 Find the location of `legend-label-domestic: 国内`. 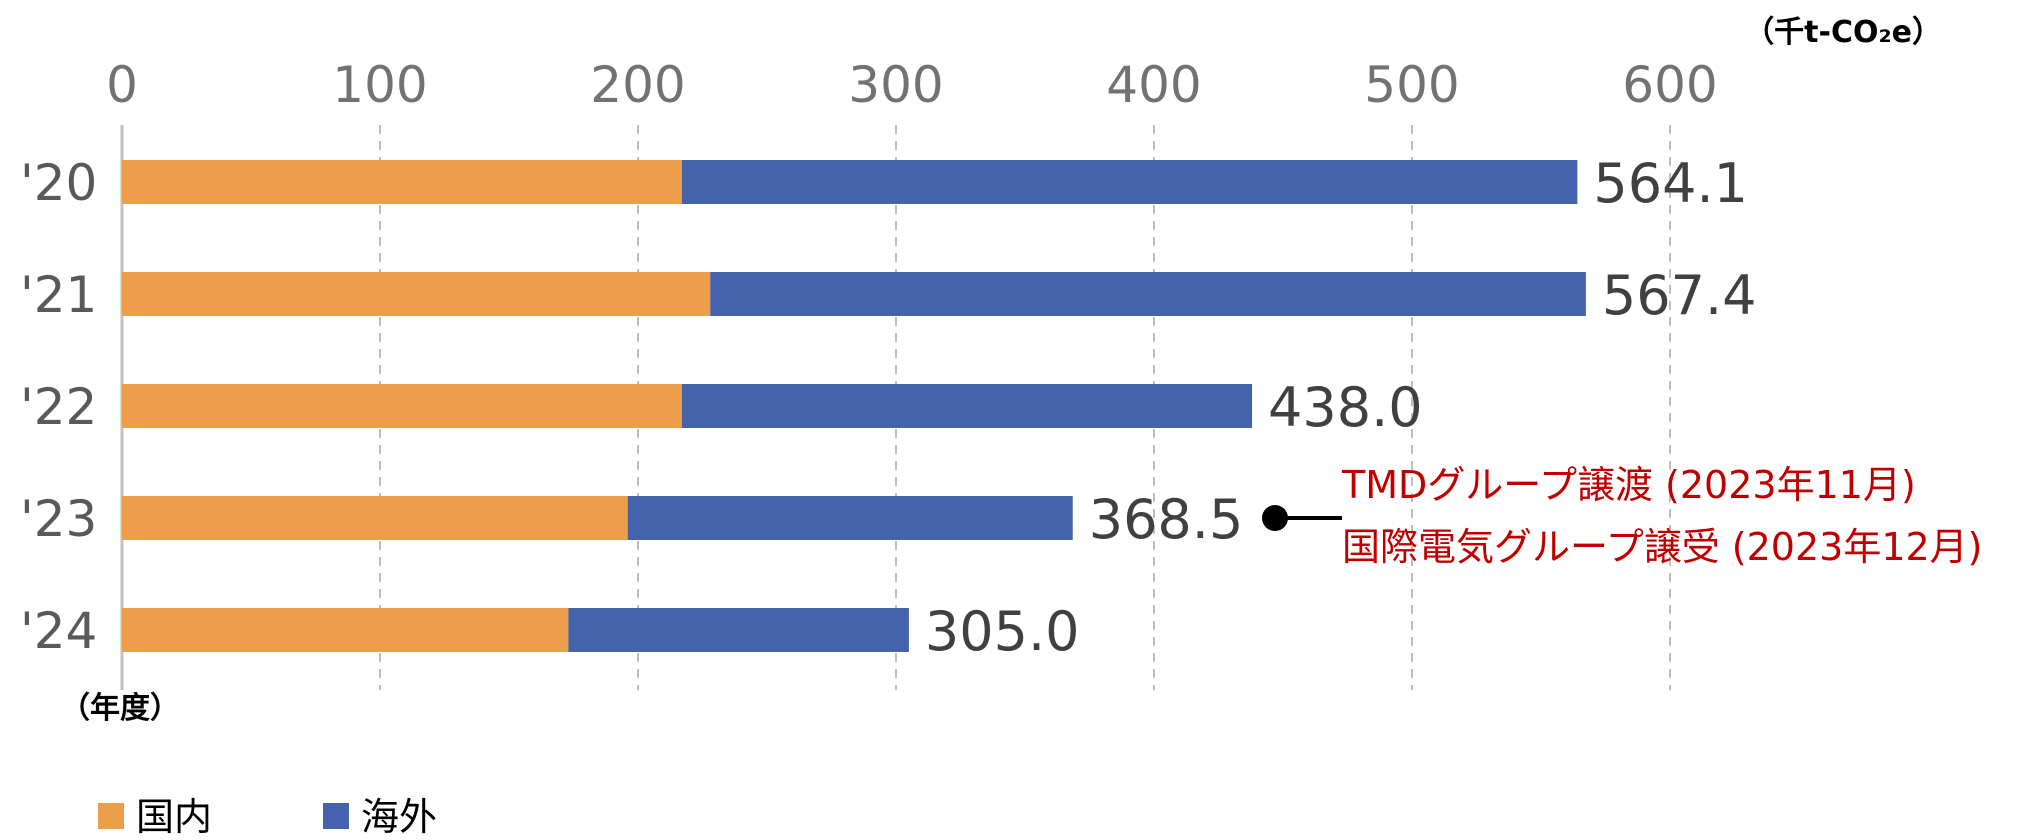

legend-label-domestic: 国内 is located at coordinates (174, 817).